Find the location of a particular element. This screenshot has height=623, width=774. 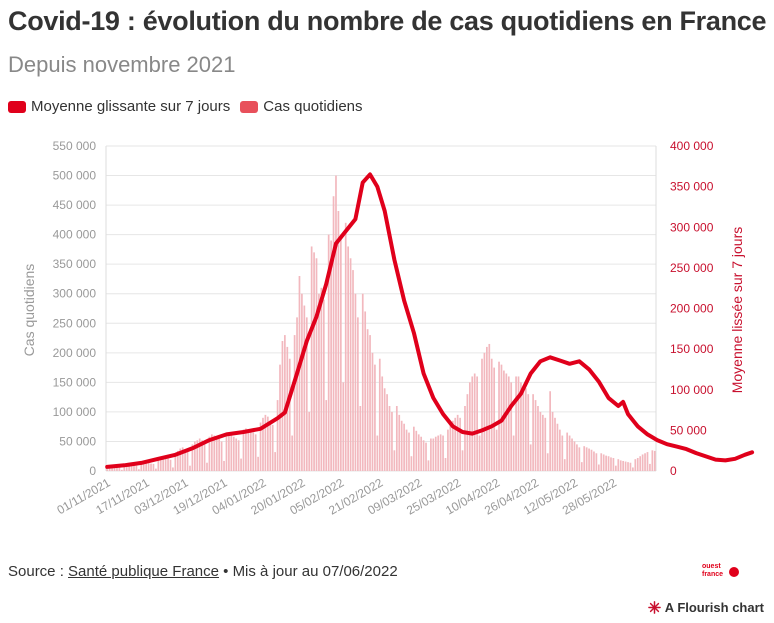

flourish-credit: A Flourish chart is located at coordinates (705, 607).